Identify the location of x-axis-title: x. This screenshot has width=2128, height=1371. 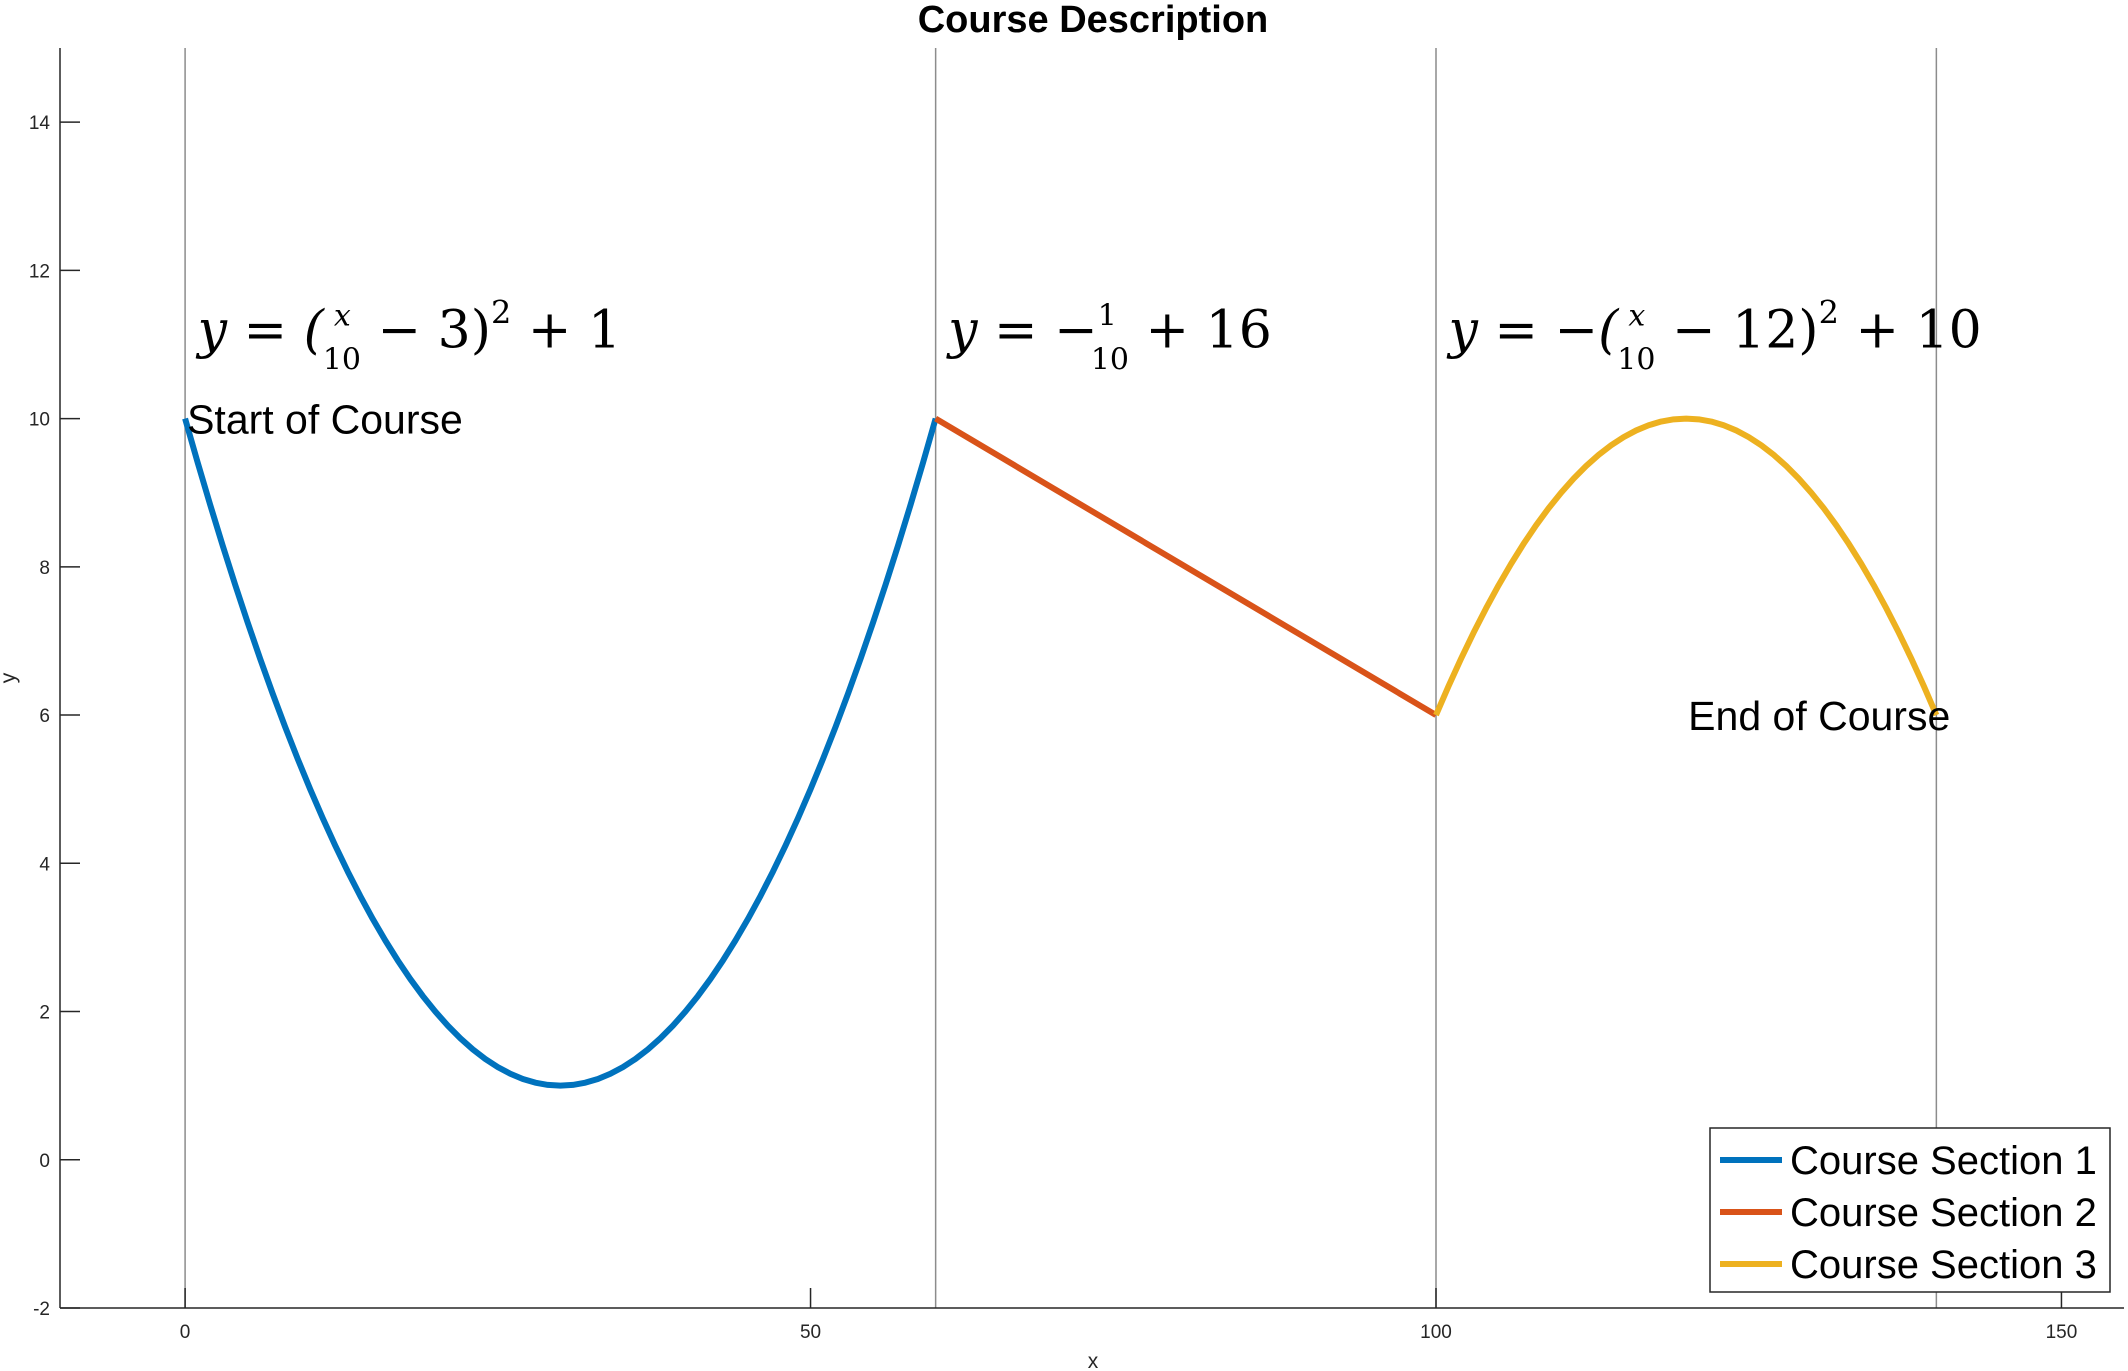
(1093, 1360).